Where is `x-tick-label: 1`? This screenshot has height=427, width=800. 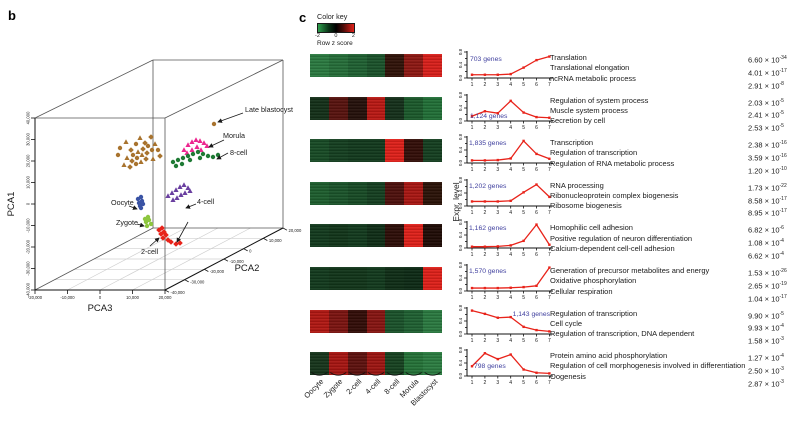
x-tick-label: 1 is located at coordinates (472, 255).